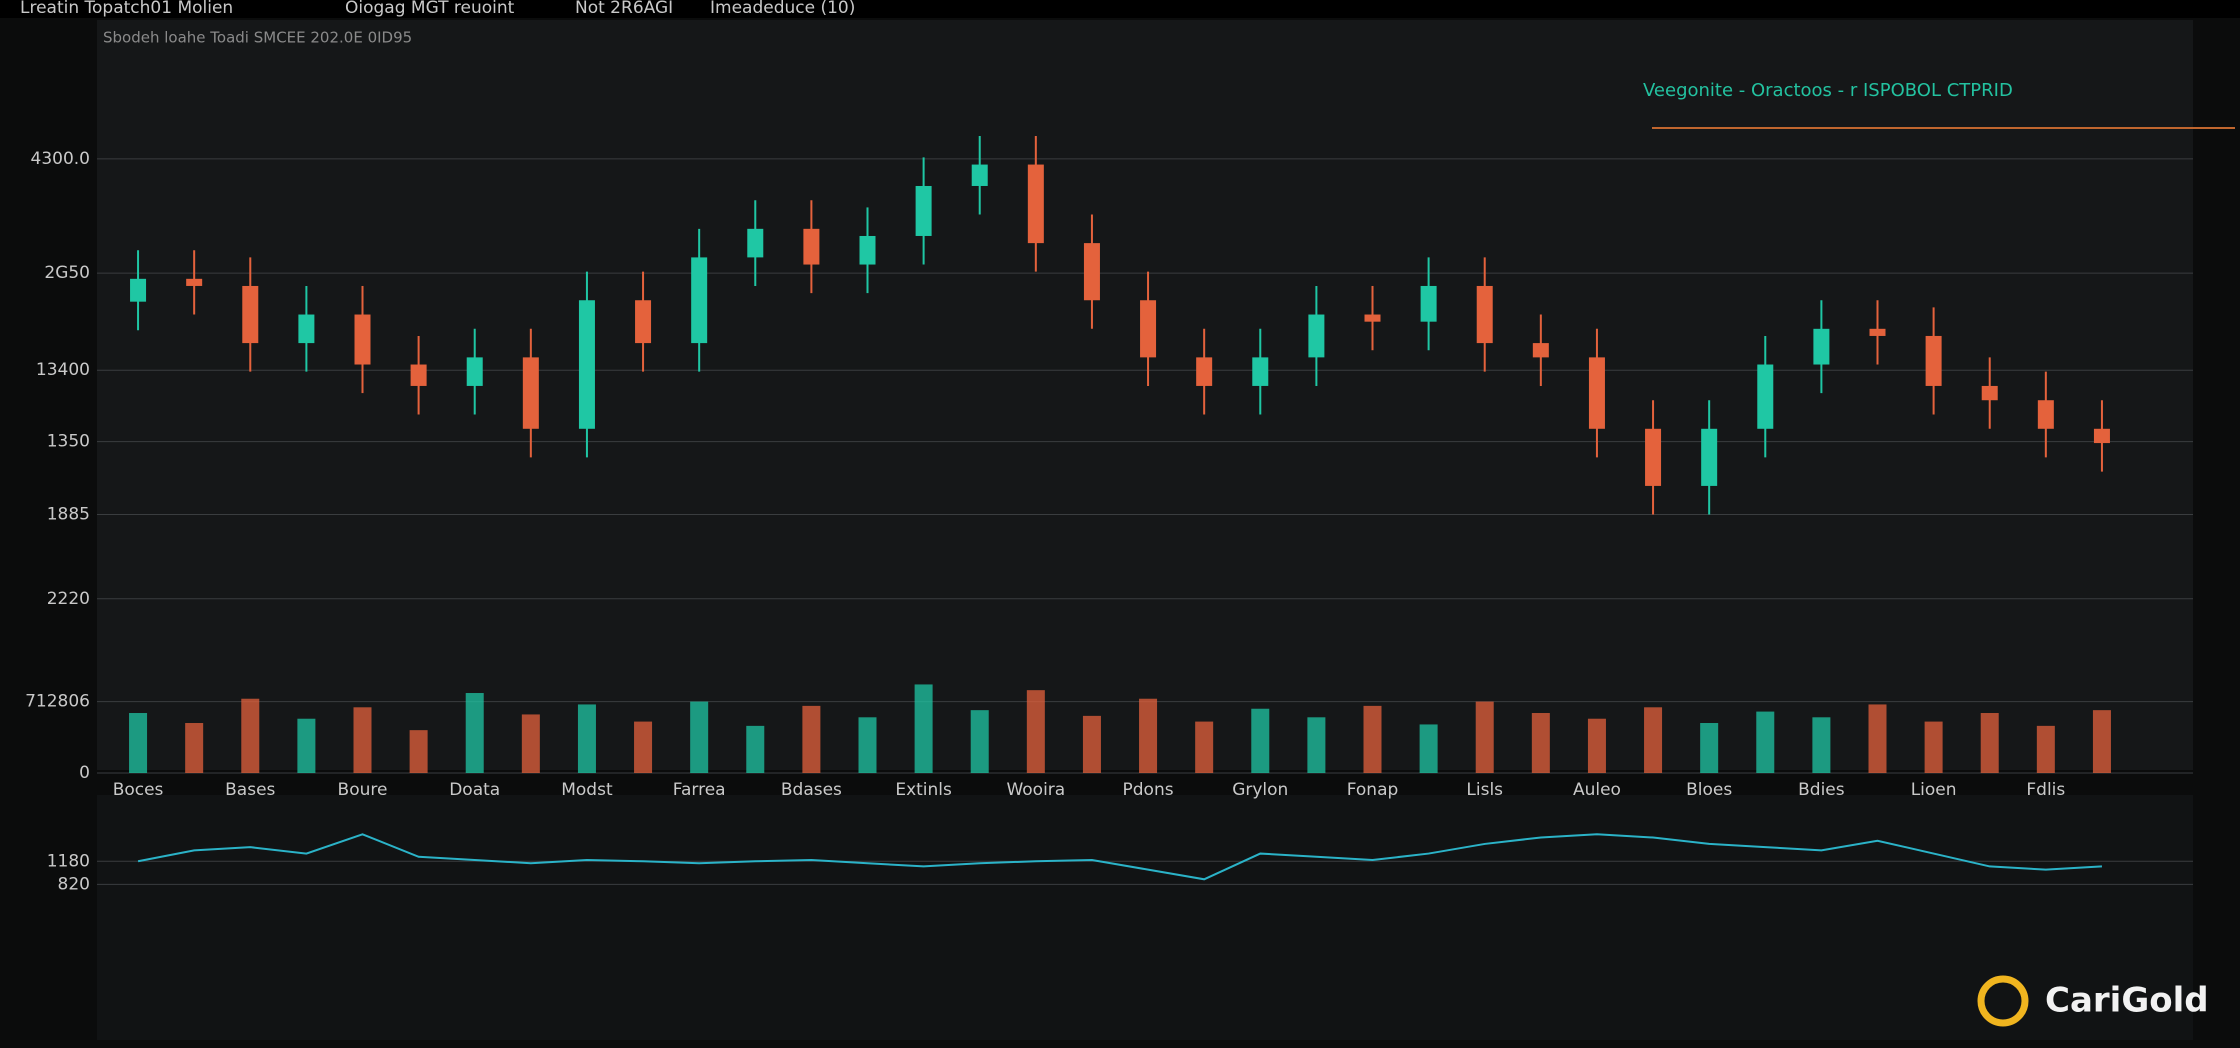 This screenshot has height=1048, width=2240. Describe the element at coordinates (430, 9) in the screenshot. I see `tab: Oiogag MGT reuoint` at that location.